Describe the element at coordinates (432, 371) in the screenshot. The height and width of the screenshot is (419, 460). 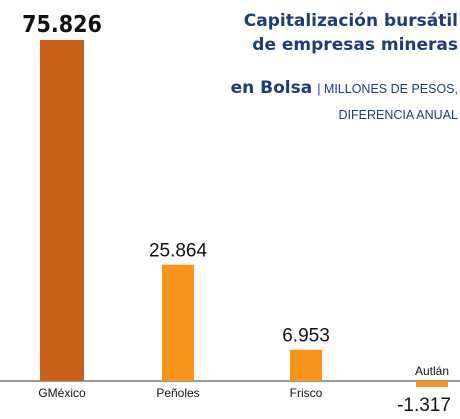
I see `x-tick-label: Autlán` at that location.